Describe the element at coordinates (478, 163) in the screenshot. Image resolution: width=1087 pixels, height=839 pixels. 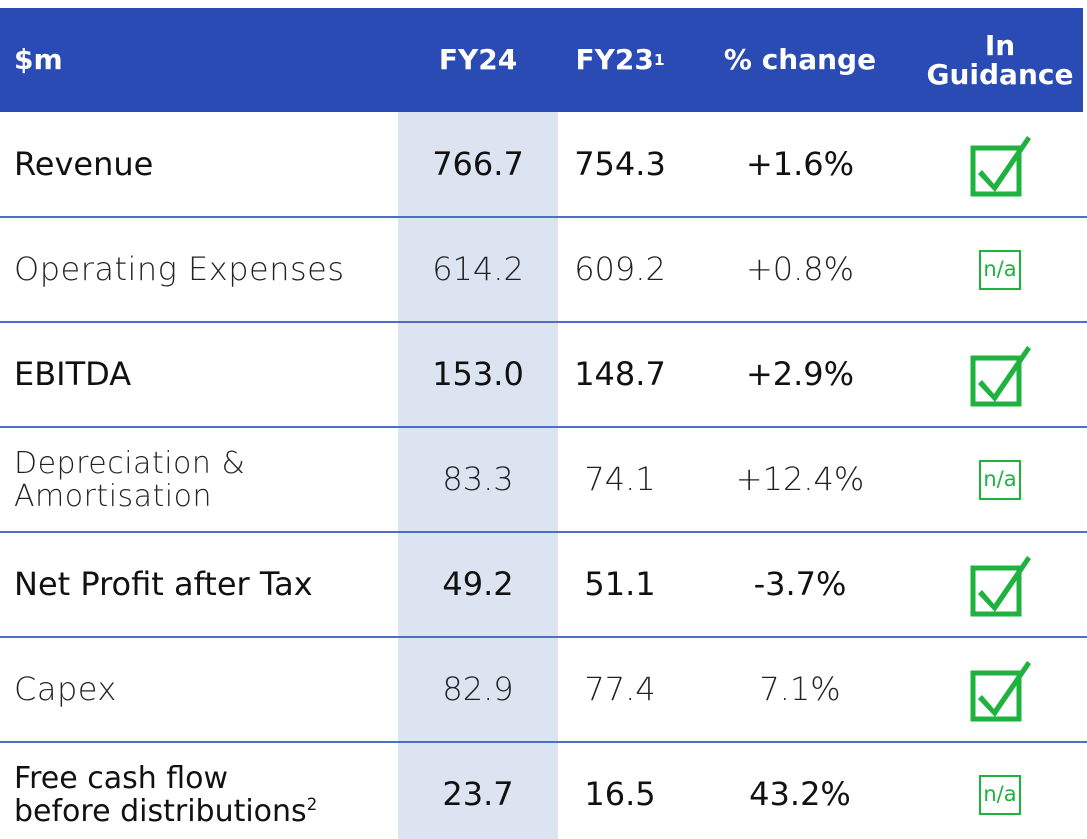
I see `value-cell: 766.7` at that location.